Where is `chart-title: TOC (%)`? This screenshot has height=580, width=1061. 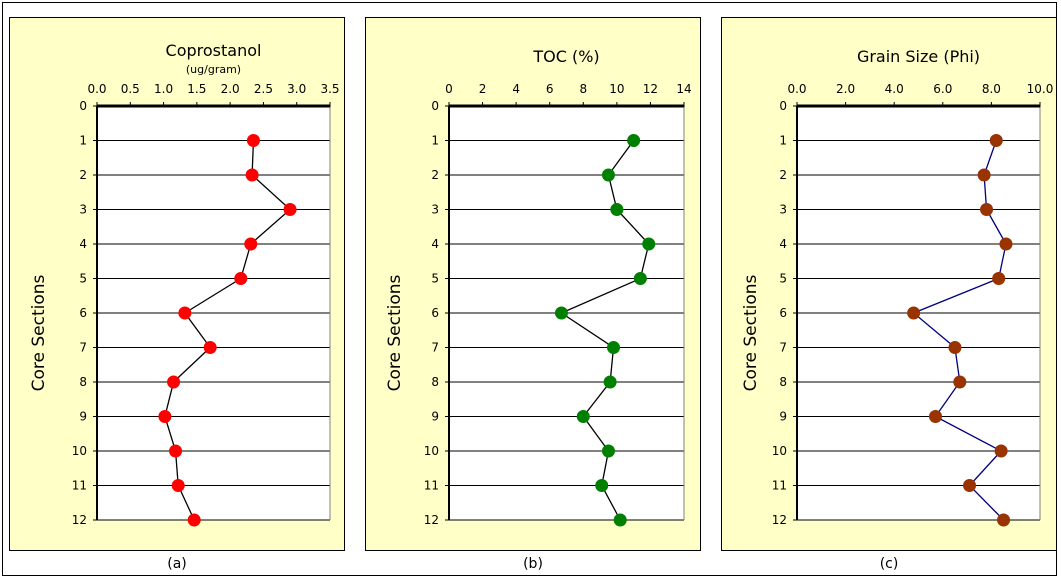 chart-title: TOC (%) is located at coordinates (565, 56).